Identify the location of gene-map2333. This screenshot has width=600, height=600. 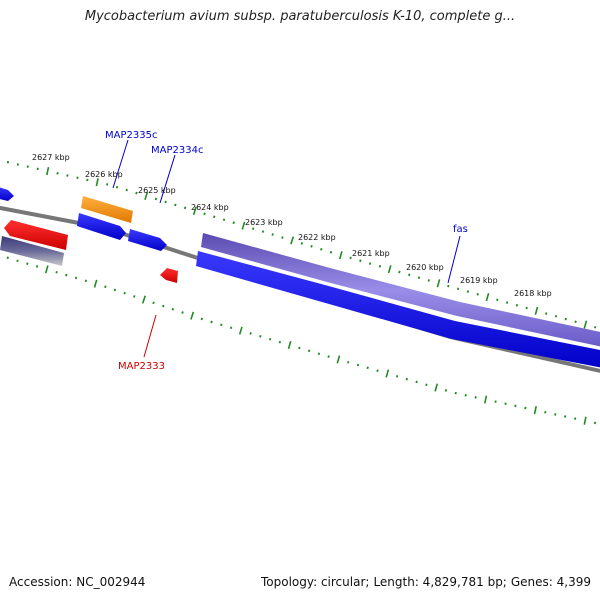
(169, 275).